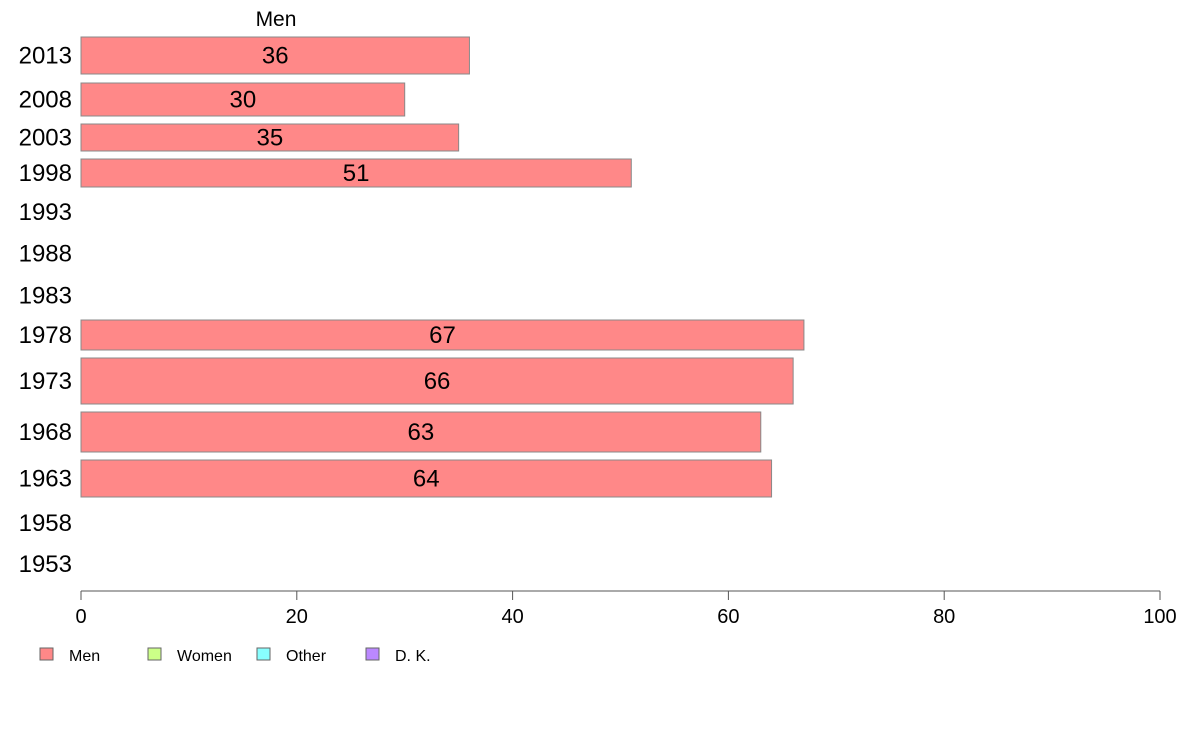  Describe the element at coordinates (728, 617) in the screenshot. I see `x-tick-label: 60` at that location.